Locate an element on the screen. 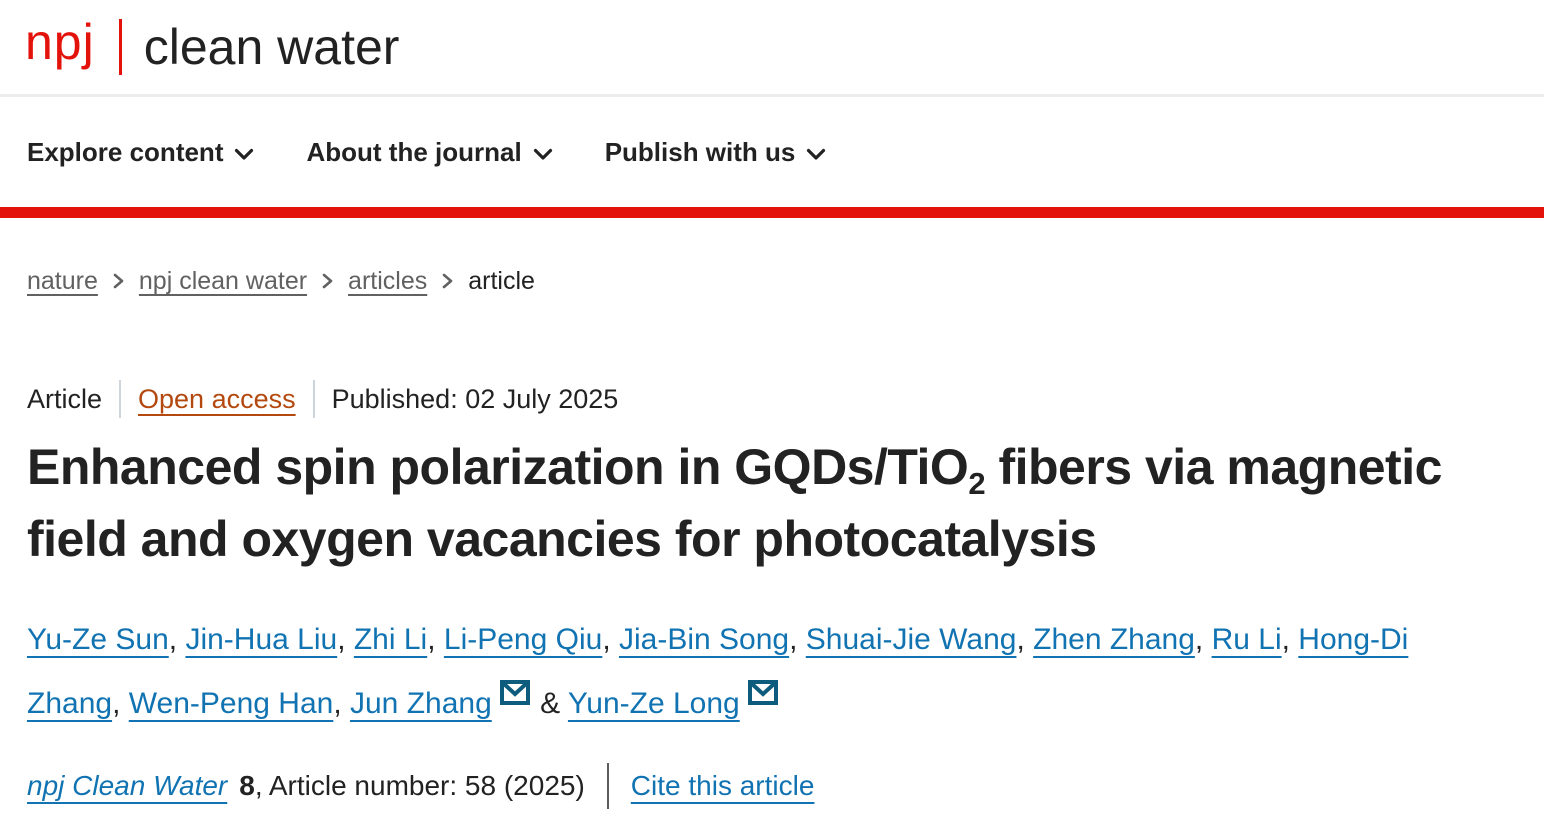  volume-number: 8 is located at coordinates (247, 785).